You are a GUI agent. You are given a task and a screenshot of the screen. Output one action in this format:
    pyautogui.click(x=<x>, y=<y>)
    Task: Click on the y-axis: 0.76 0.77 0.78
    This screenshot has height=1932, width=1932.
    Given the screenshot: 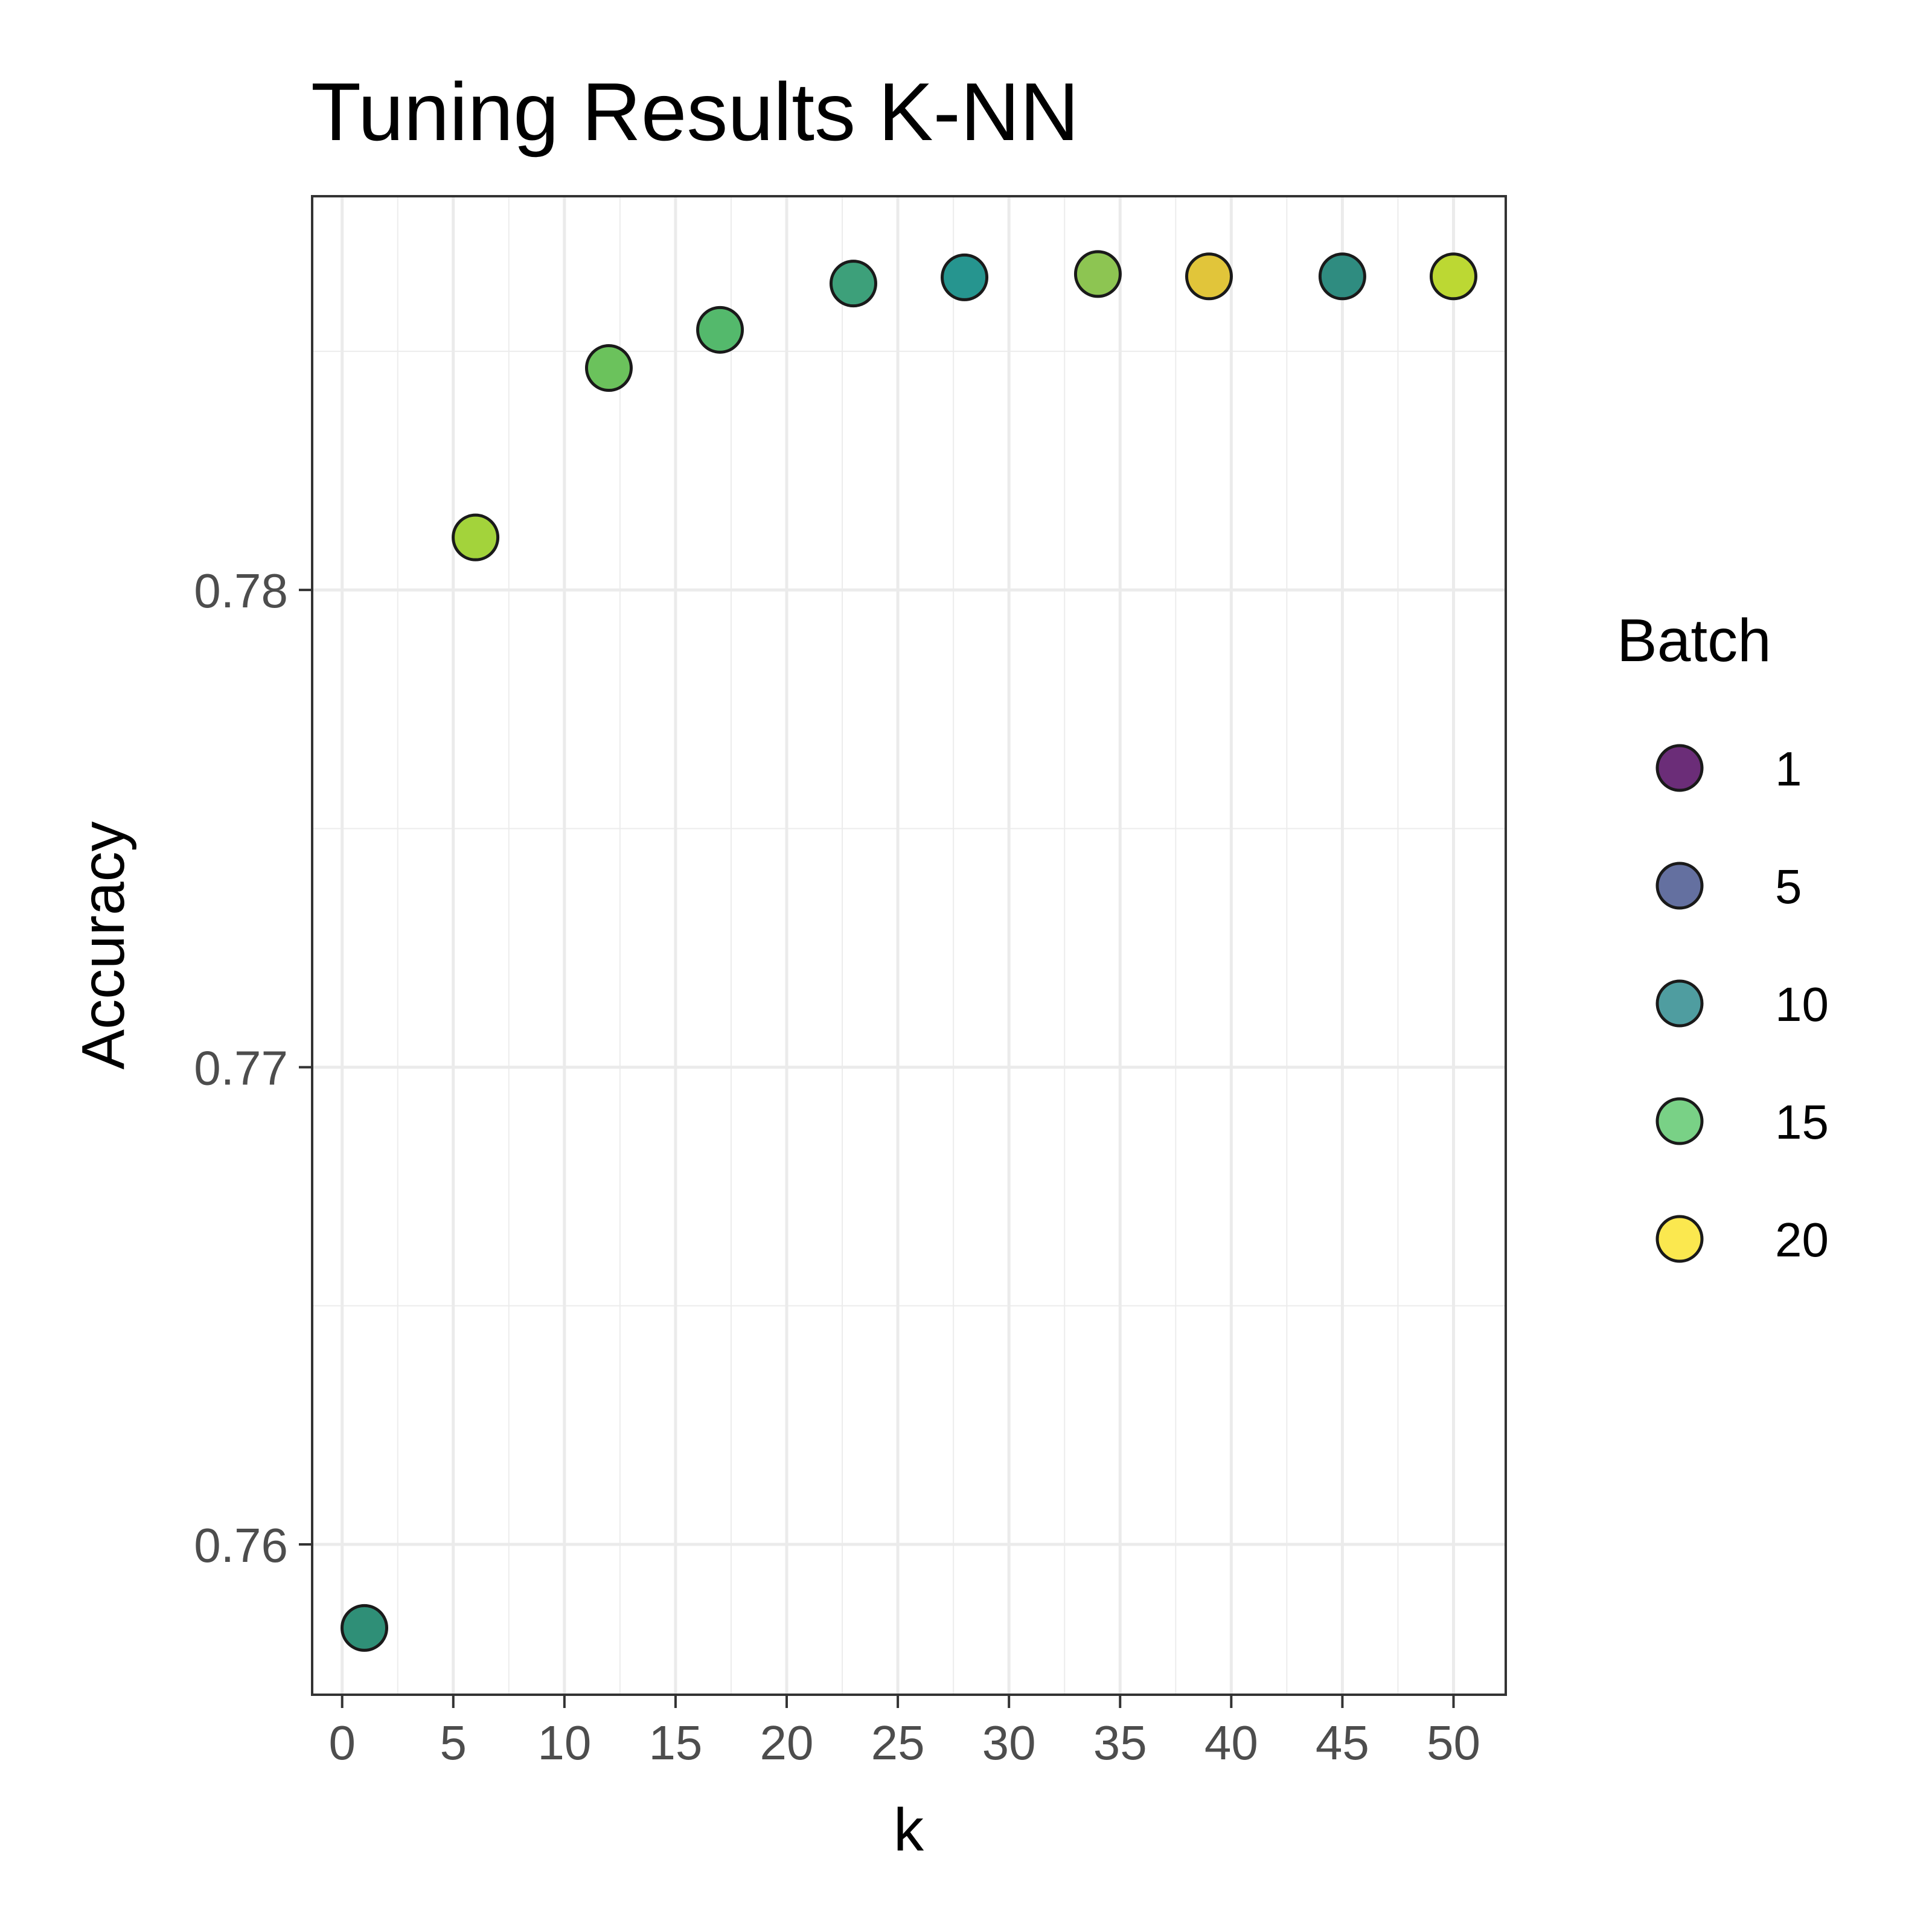 What is the action you would take?
    pyautogui.click(x=253, y=1068)
    